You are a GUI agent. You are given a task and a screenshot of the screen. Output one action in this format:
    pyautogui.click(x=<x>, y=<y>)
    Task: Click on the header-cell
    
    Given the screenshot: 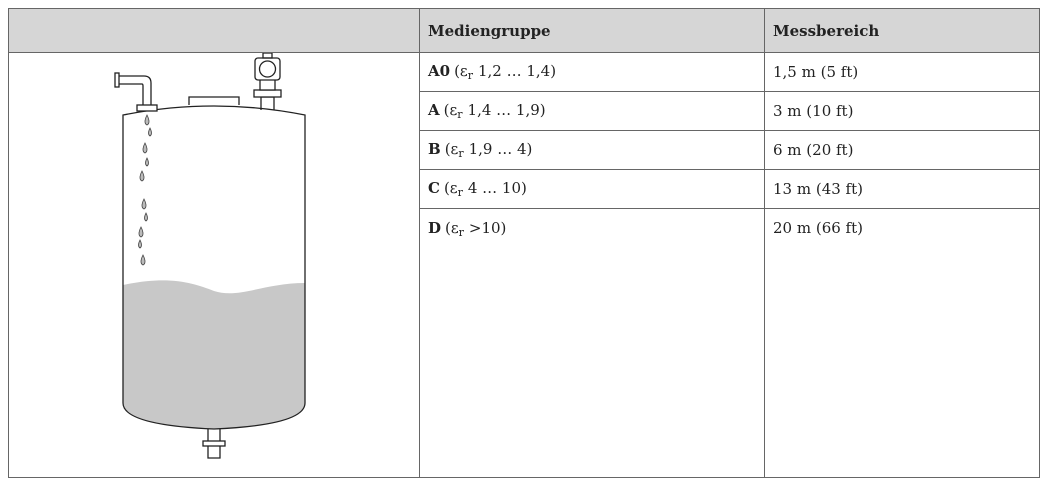 What is the action you would take?
    pyautogui.click(x=214, y=30)
    